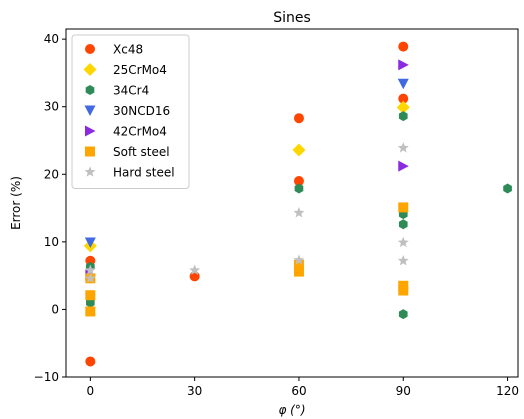 The image size is (524, 419). What do you see at coordinates (51, 39) in the screenshot?
I see `y-tick-label: 40` at bounding box center [51, 39].